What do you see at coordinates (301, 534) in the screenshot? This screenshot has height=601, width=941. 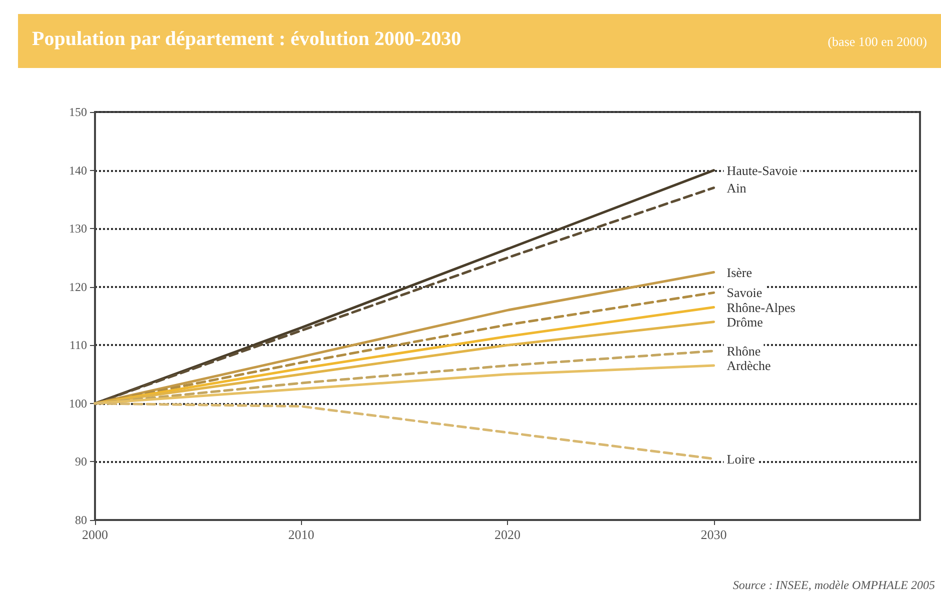 I see `x-tick-label: 2010` at bounding box center [301, 534].